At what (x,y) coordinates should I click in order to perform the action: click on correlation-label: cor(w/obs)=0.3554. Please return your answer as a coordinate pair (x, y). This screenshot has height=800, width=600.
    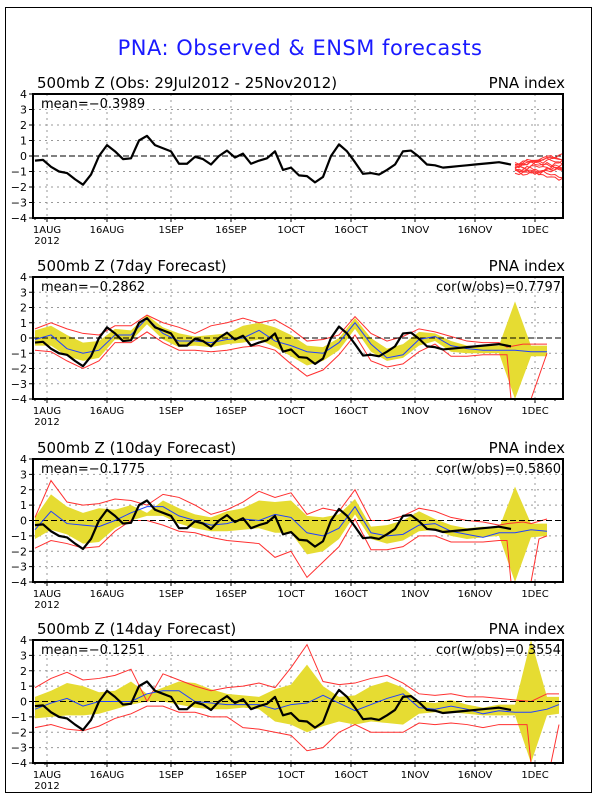
    Looking at the image, I should click on (498, 650).